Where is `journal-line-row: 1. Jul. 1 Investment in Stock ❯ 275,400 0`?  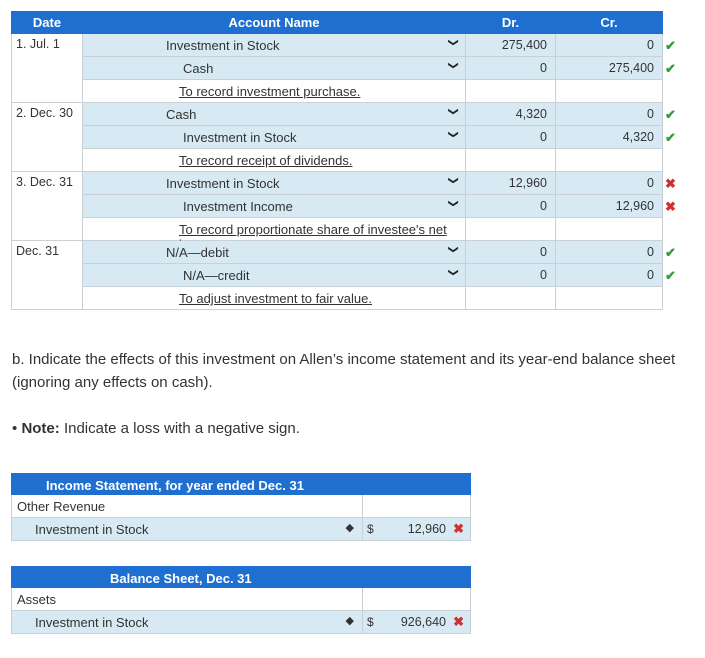
journal-line-row: 1. Jul. 1 Investment in Stock ❯ 275,400 0 is located at coordinates (337, 68).